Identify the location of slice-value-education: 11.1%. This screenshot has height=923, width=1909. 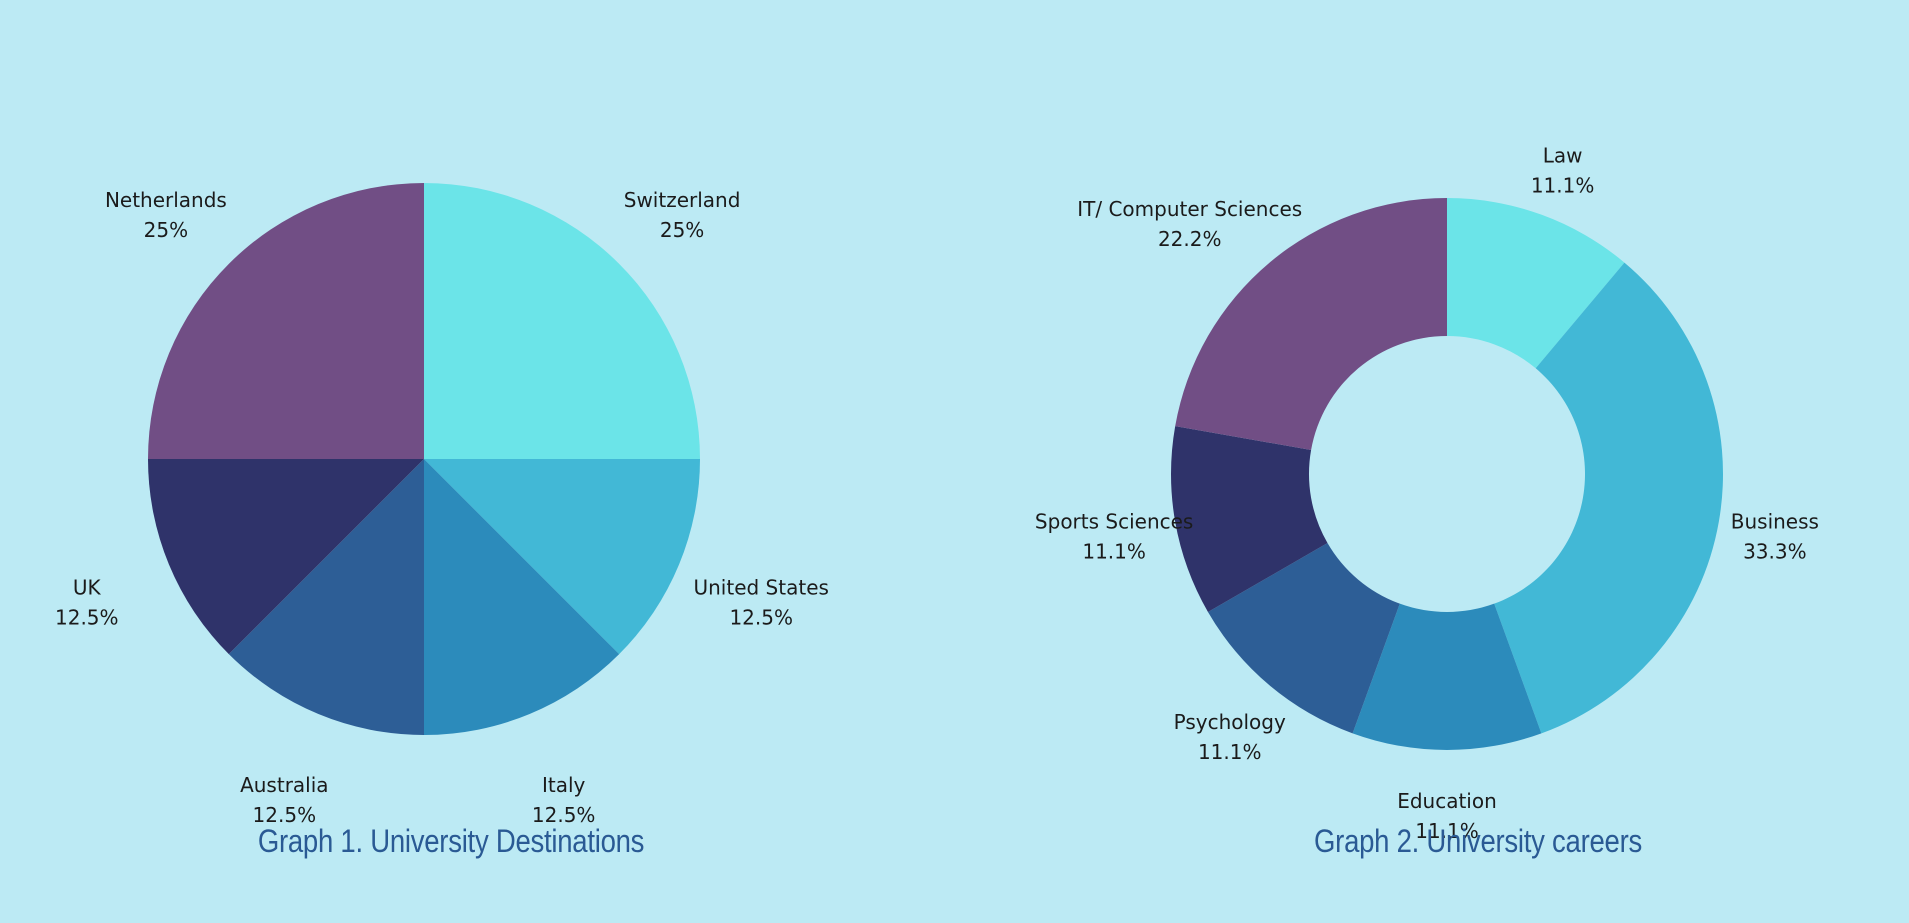
(1447, 831).